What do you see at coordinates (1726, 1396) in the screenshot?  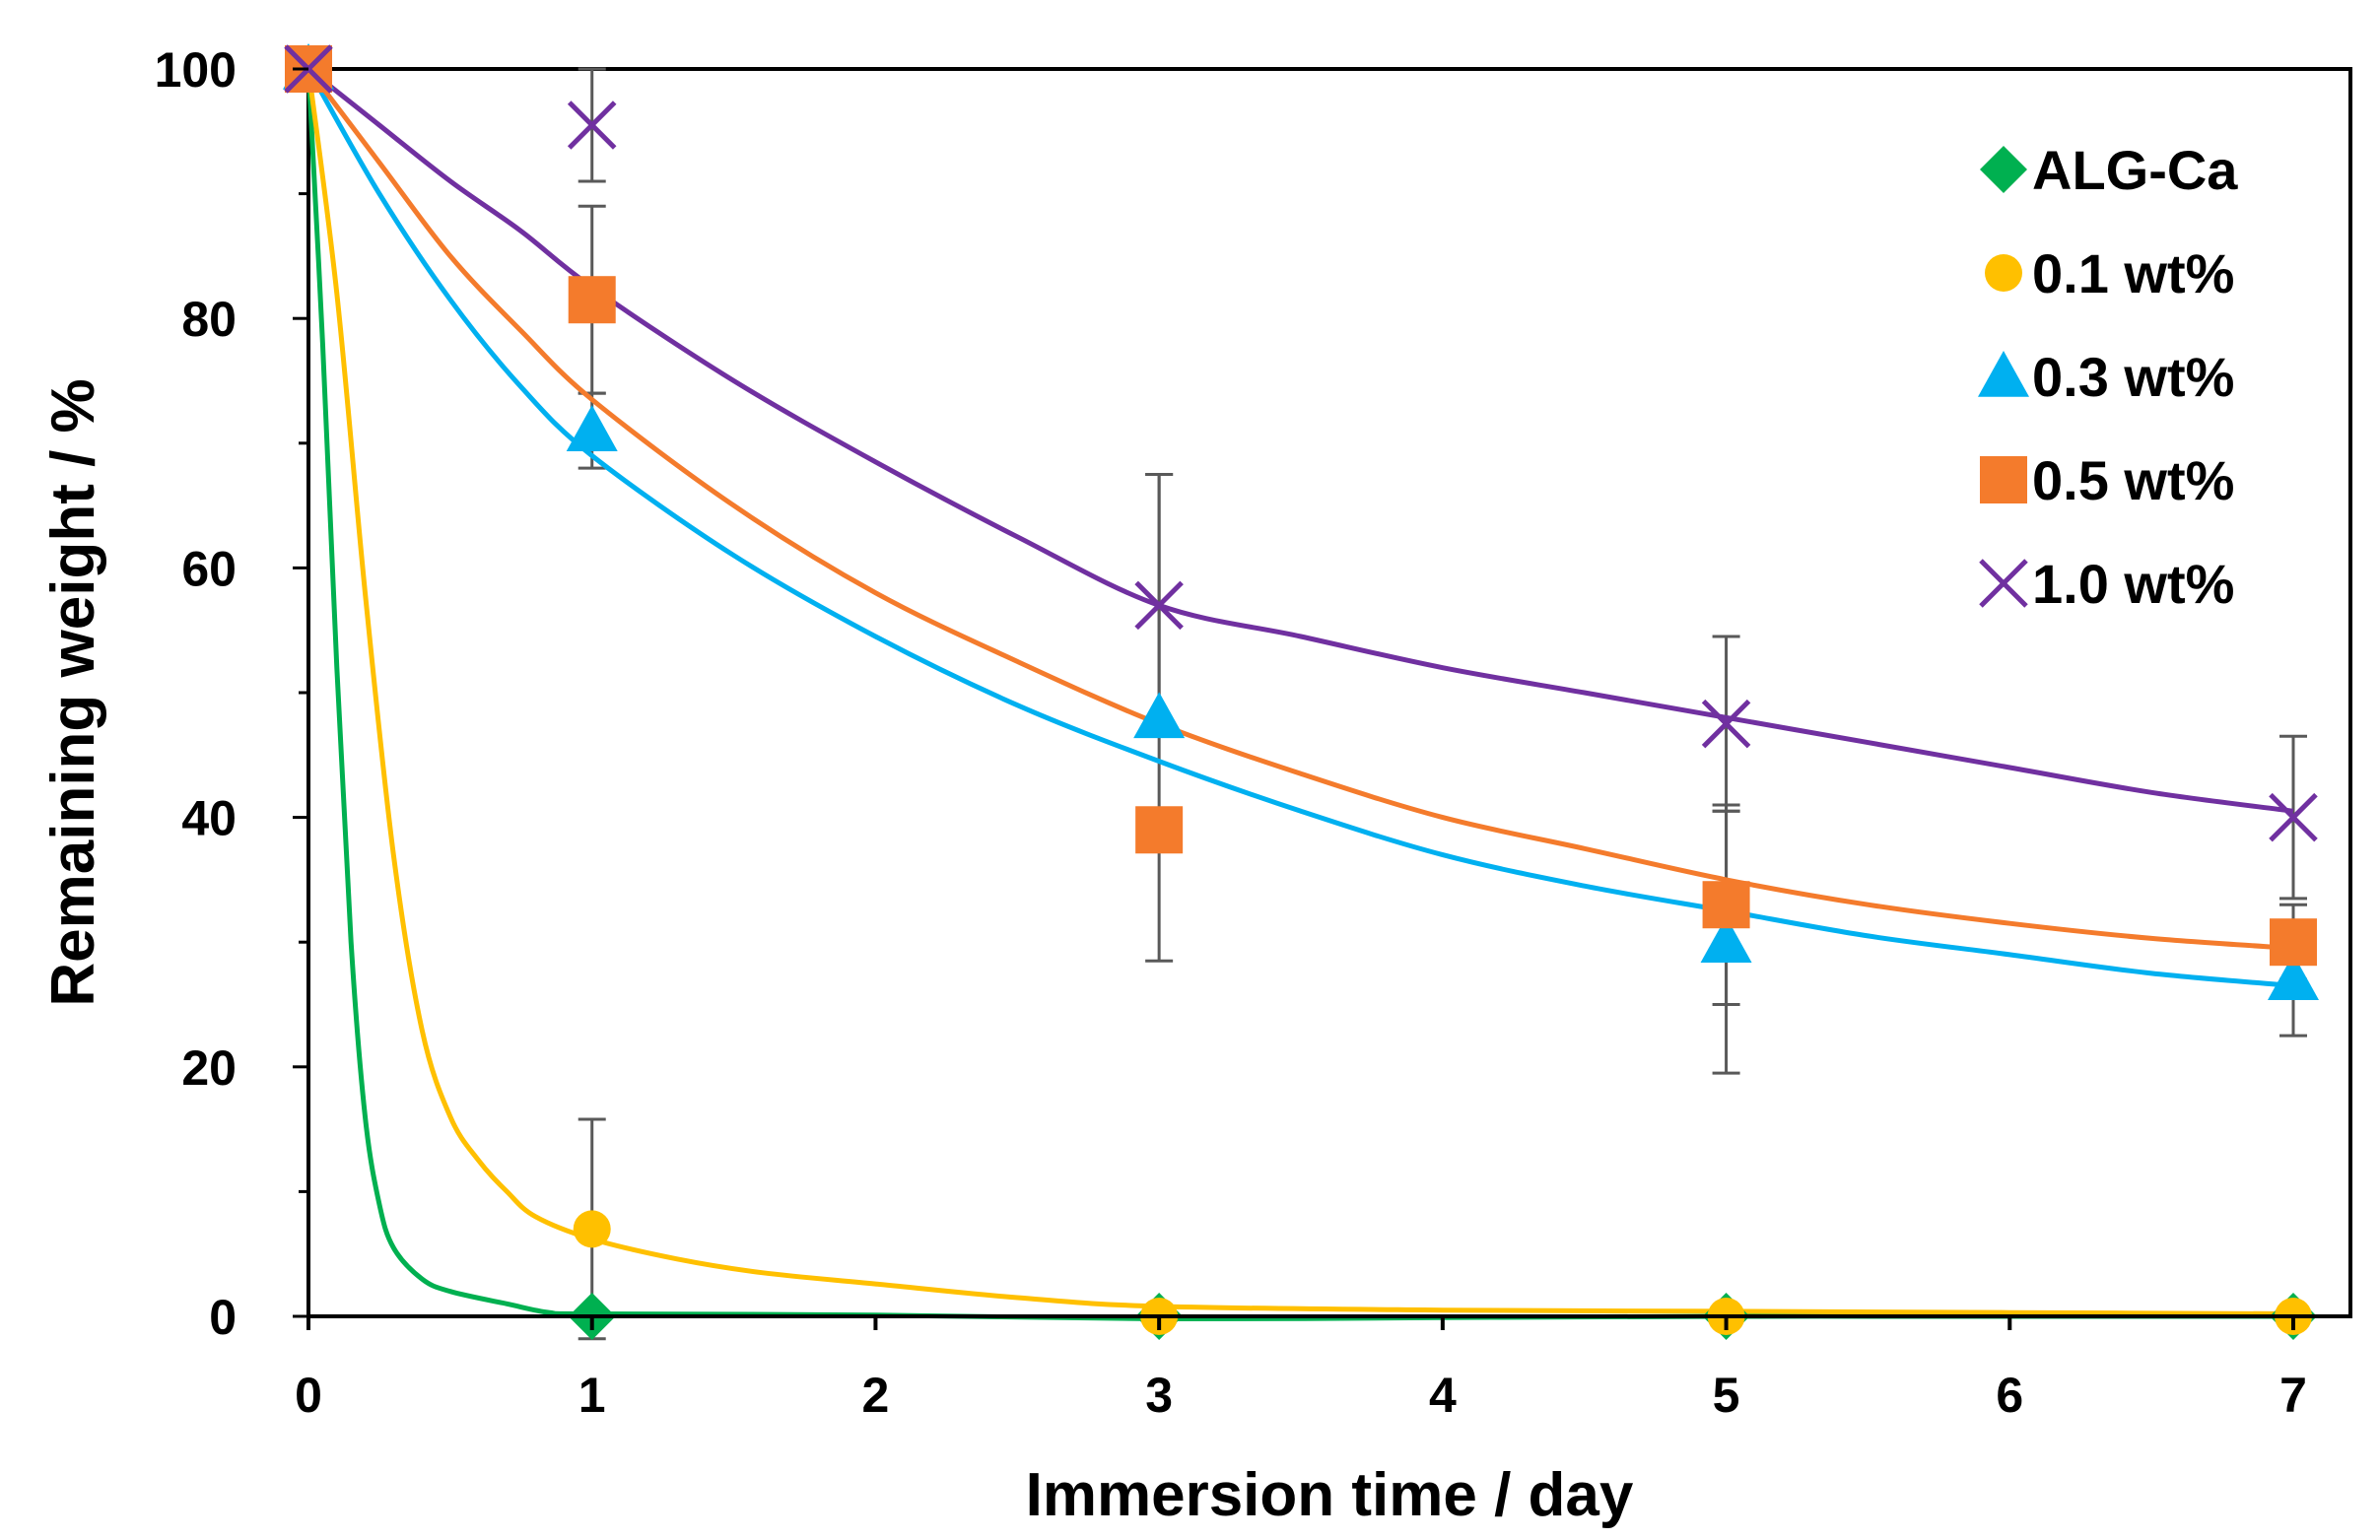 I see `x-tick-label: 5` at bounding box center [1726, 1396].